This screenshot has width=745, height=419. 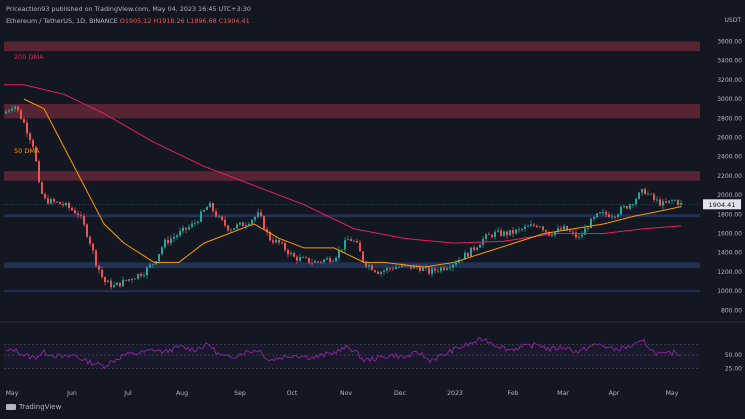 I want to click on x-tick-label: Nov, so click(x=346, y=393).